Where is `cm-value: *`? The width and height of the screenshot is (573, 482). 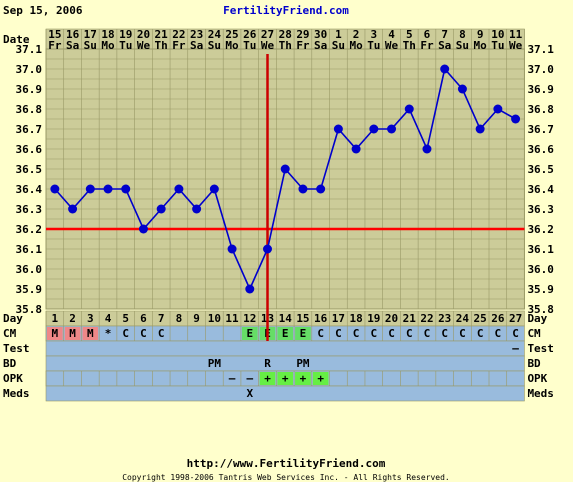 cm-value: * is located at coordinates (108, 333).